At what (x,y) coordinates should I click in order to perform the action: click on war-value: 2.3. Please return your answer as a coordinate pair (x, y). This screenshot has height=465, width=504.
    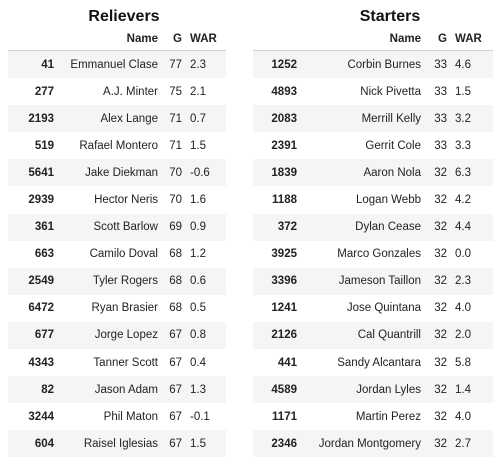
    Looking at the image, I should click on (472, 281).